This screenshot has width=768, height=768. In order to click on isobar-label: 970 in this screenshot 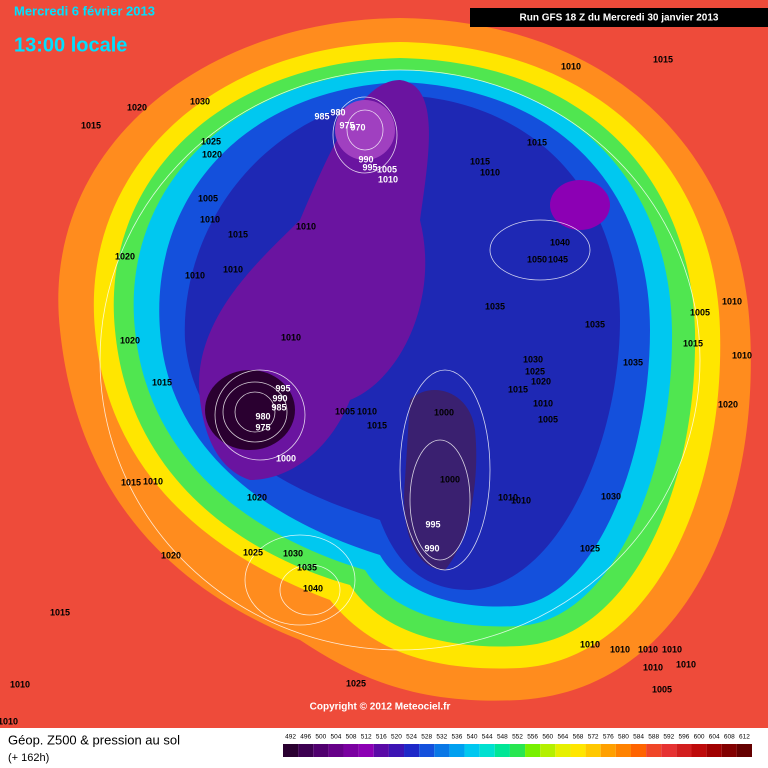, I will do `click(357, 127)`.